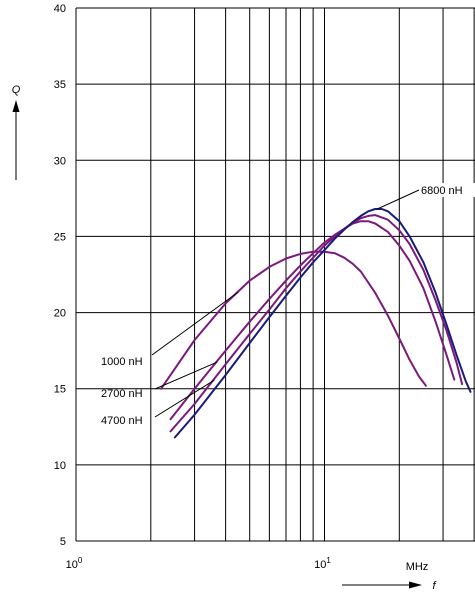 The width and height of the screenshot is (475, 597). What do you see at coordinates (417, 567) in the screenshot?
I see `x-axis-unit: MHz` at bounding box center [417, 567].